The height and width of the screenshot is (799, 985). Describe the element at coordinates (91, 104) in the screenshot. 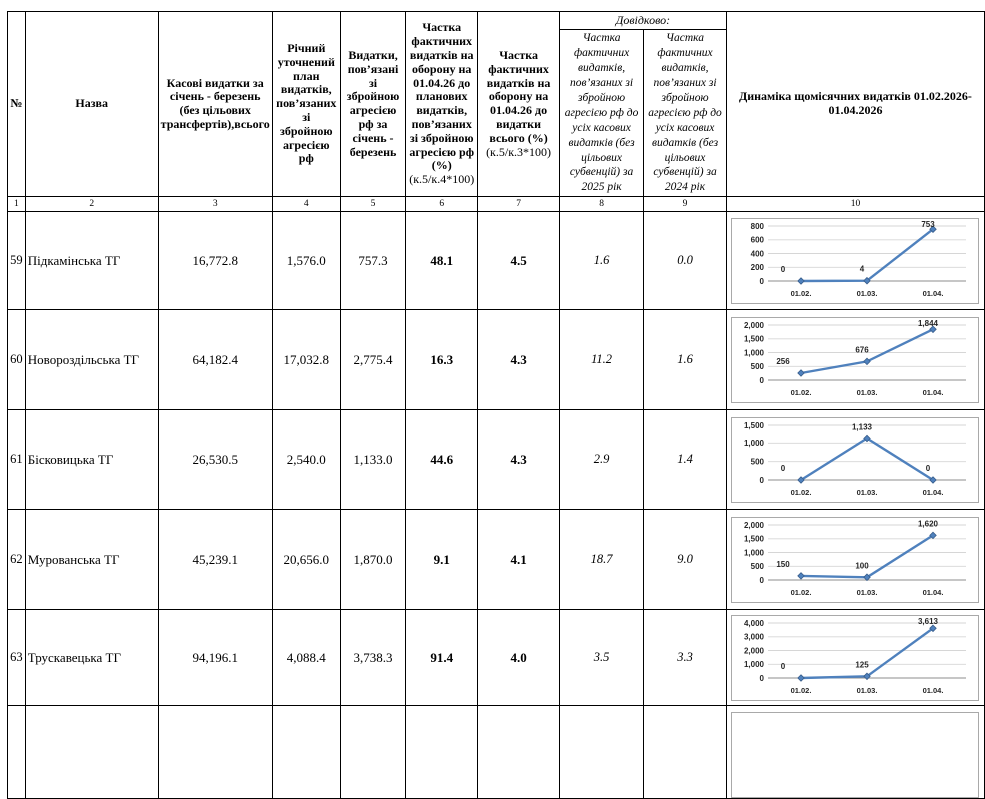

I see `header-name: Назва` at that location.